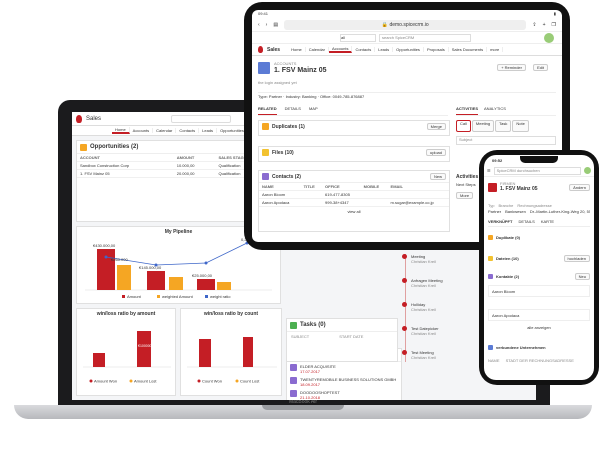 The height and width of the screenshot is (461, 600). What do you see at coordinates (277, 82) in the screenshot?
I see `assigned-user: the login assigned yet` at bounding box center [277, 82].